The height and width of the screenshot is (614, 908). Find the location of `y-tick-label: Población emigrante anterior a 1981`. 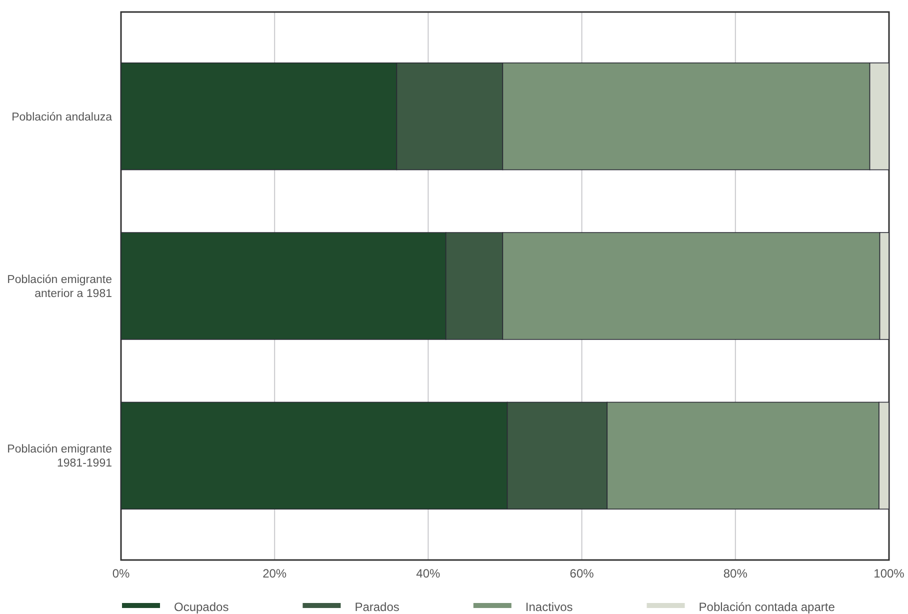

y-tick-label: Población emigrante anterior a 1981 is located at coordinates (59, 287).